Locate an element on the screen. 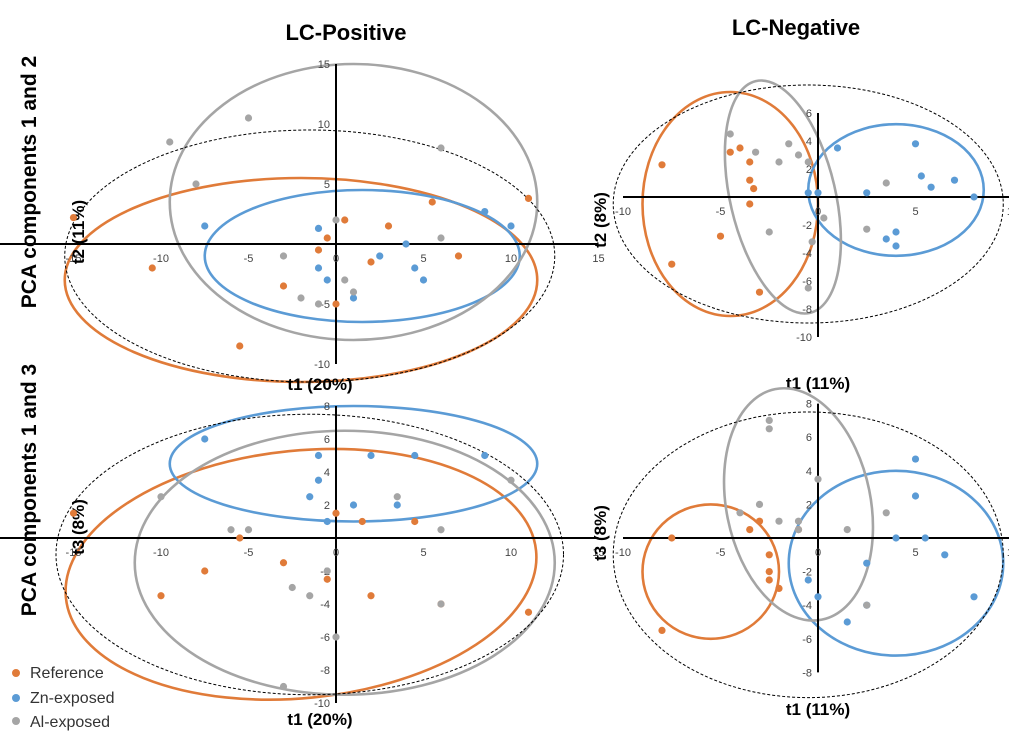 The image size is (1009, 736). y-tick-label: 15 is located at coordinates (324, 65).